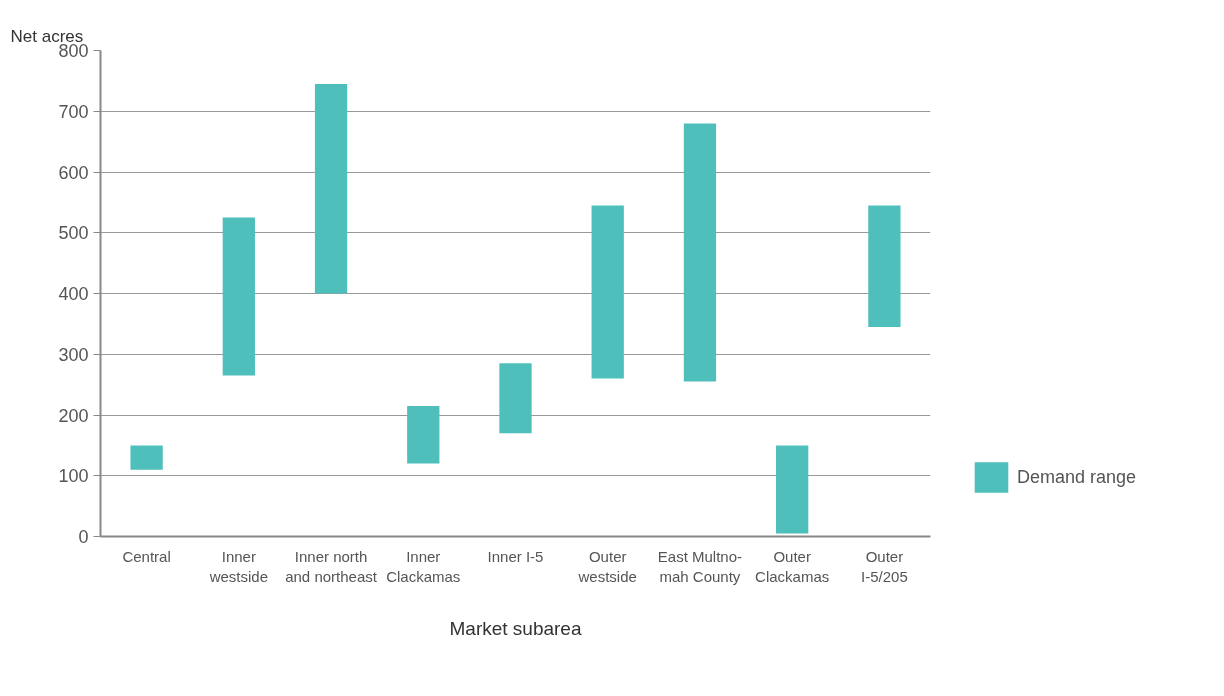  Describe the element at coordinates (73, 294) in the screenshot. I see `y-tick-label: 400` at that location.